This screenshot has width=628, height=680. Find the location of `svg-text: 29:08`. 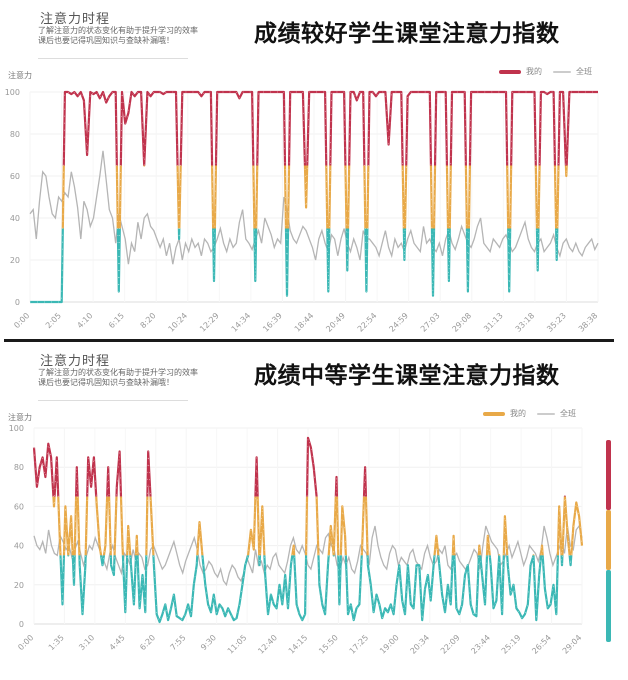

svg-text: 29:08 is located at coordinates (462, 322).